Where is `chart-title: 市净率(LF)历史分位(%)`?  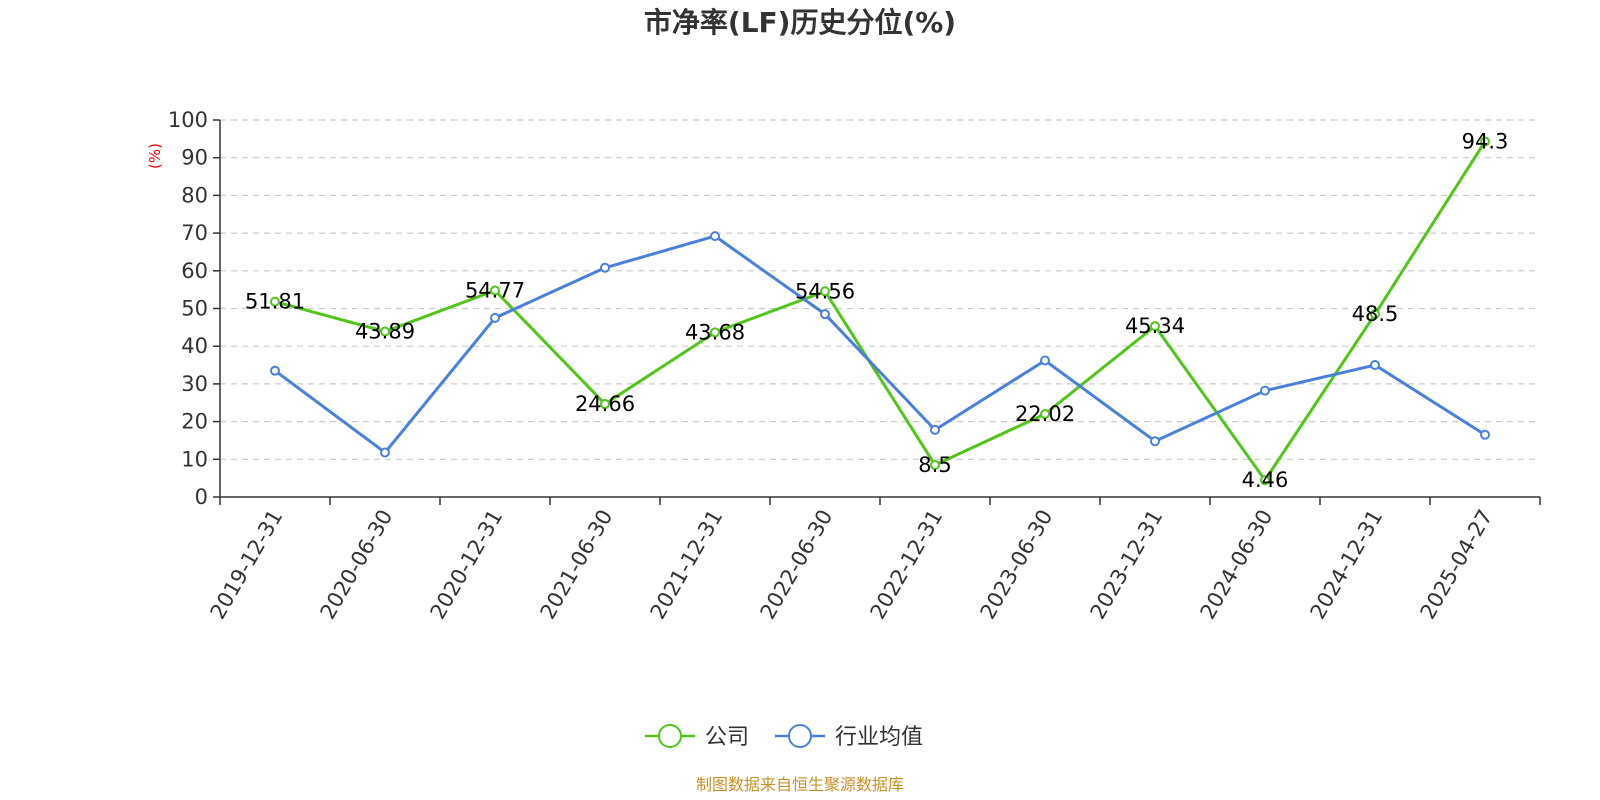 chart-title: 市净率(LF)历史分位(%) is located at coordinates (800, 22).